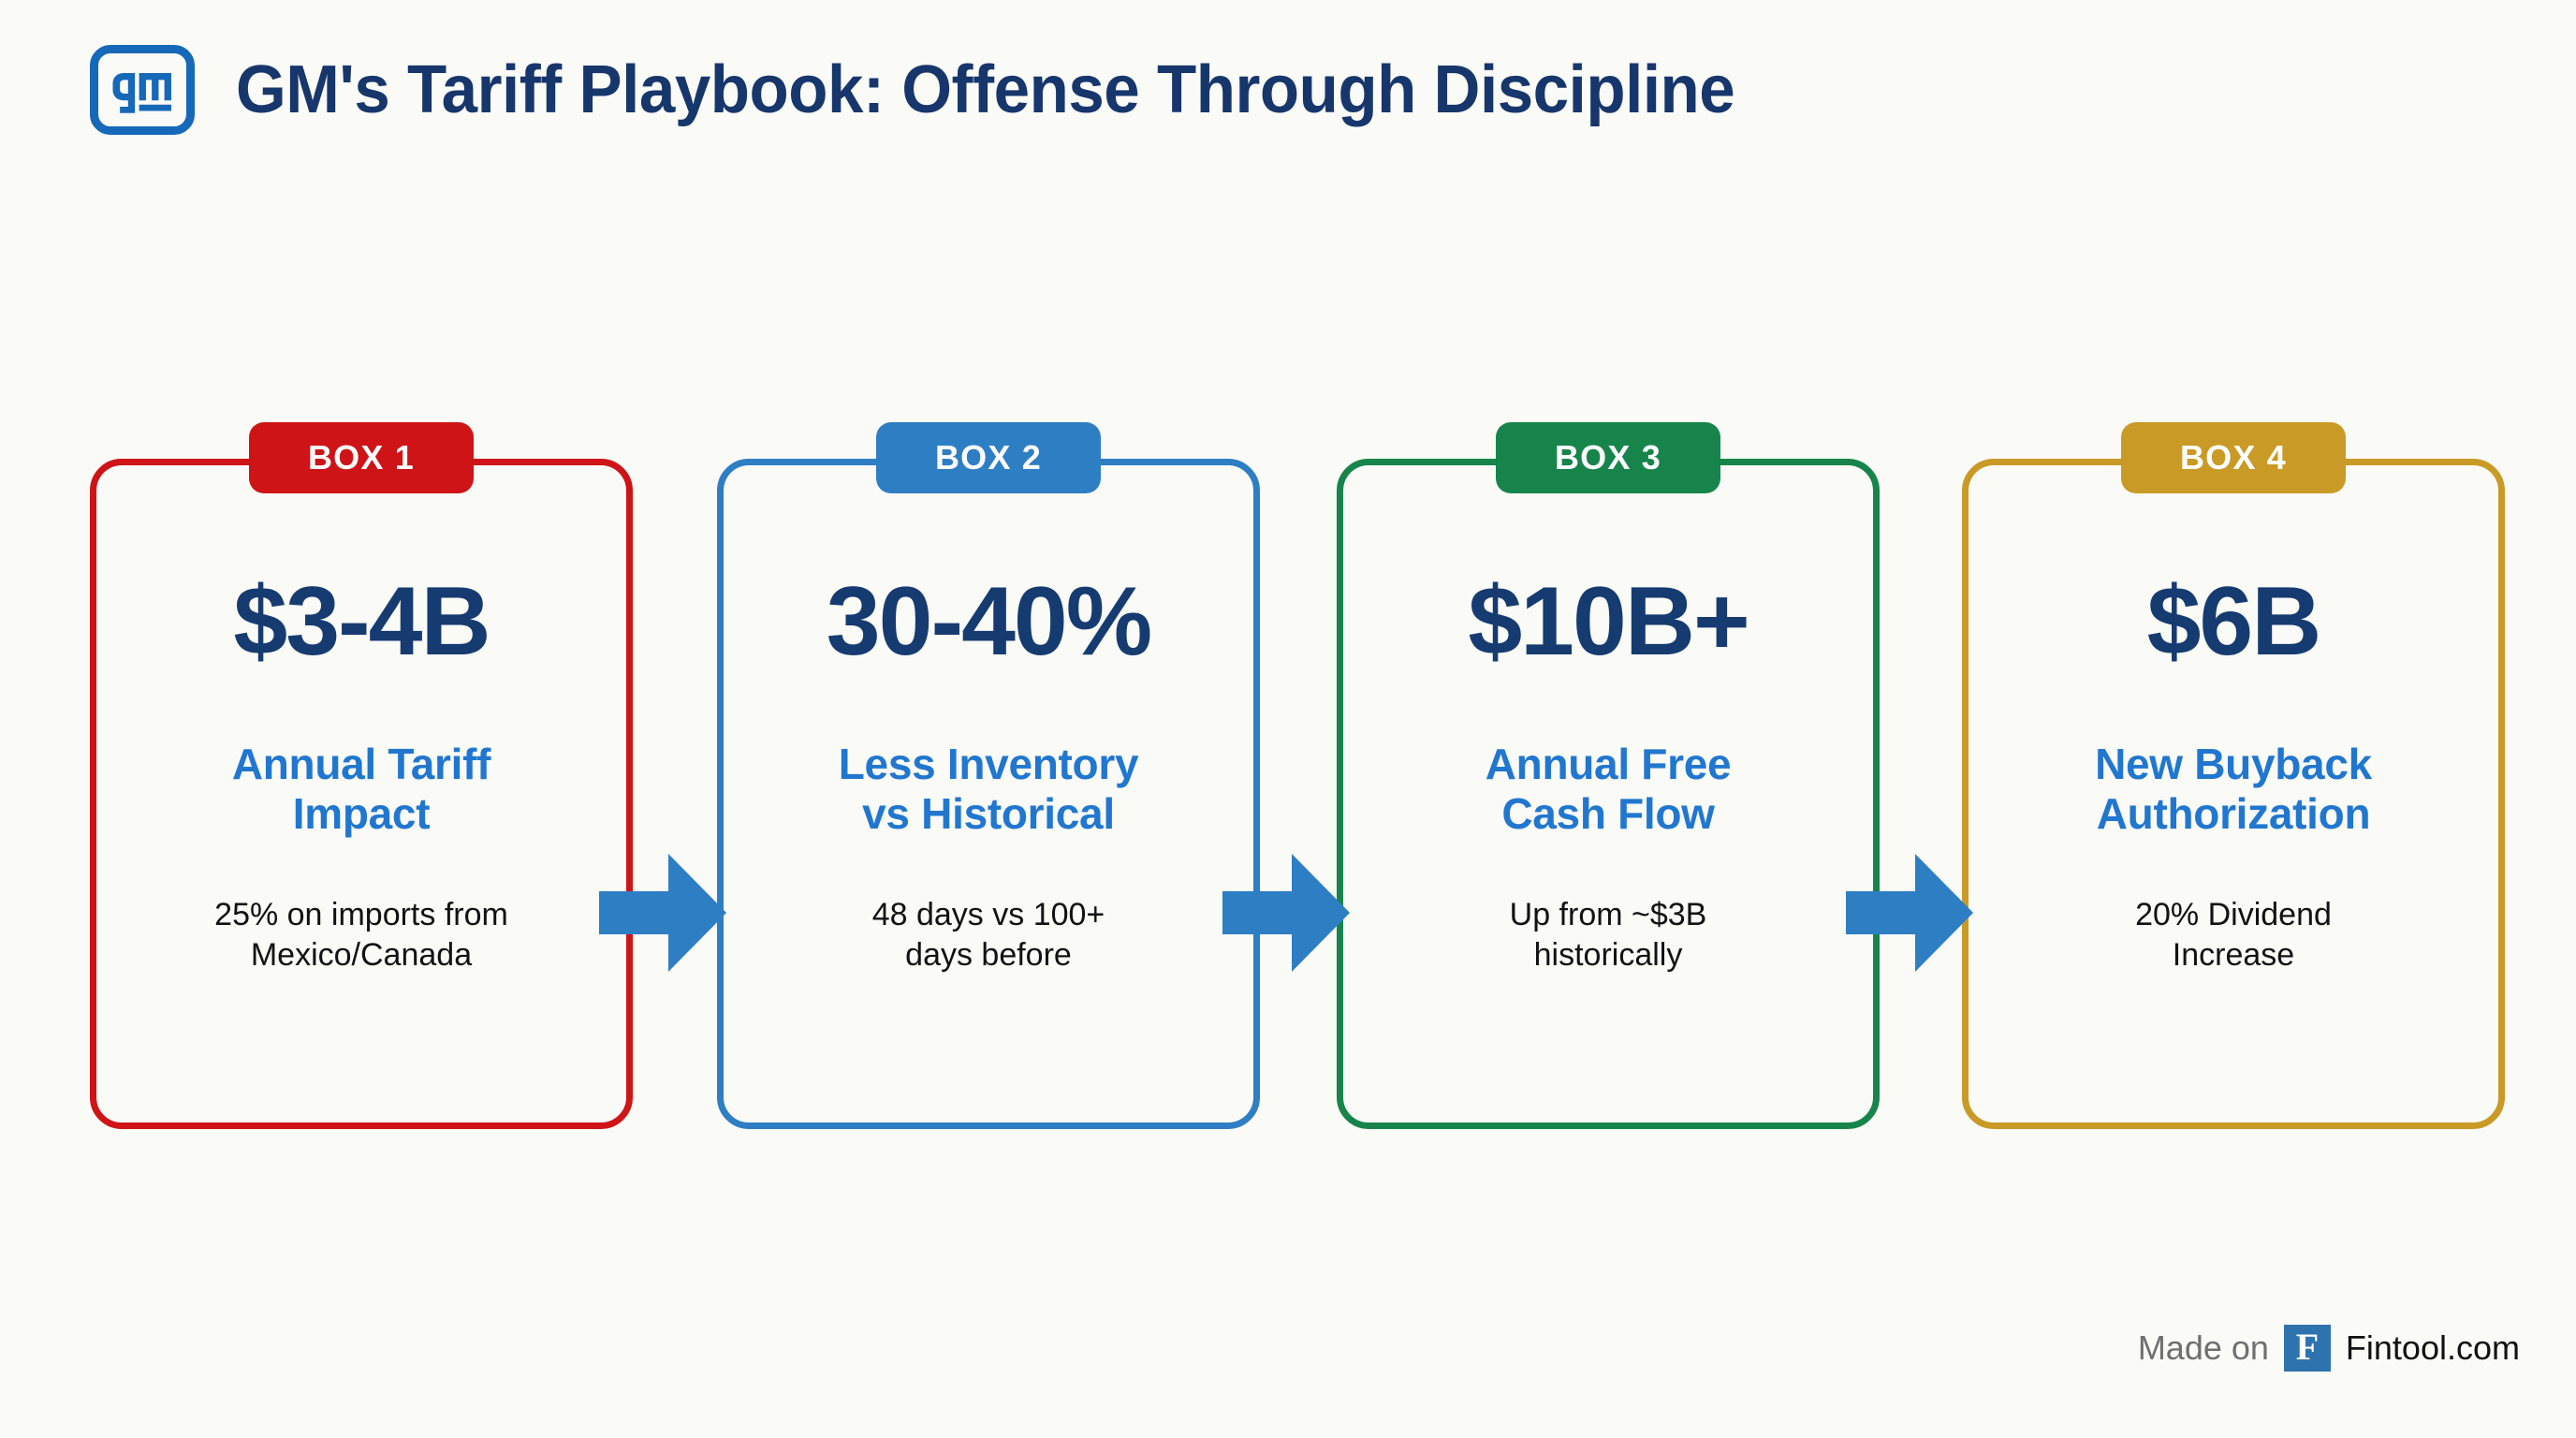  Describe the element at coordinates (988, 914) in the screenshot. I see `box-caption-2-line1: 48 days vs 100+` at that location.